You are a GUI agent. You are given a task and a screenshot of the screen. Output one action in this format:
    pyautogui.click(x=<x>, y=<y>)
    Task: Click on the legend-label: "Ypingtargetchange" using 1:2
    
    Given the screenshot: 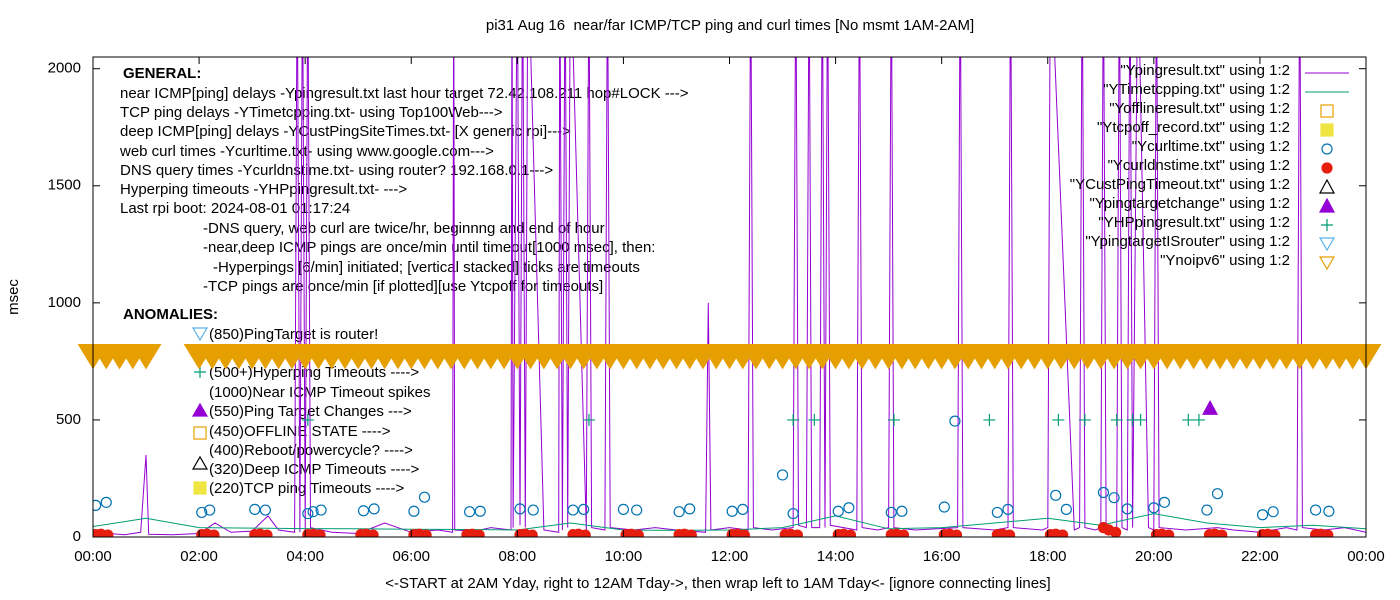 What is the action you would take?
    pyautogui.click(x=1189, y=203)
    